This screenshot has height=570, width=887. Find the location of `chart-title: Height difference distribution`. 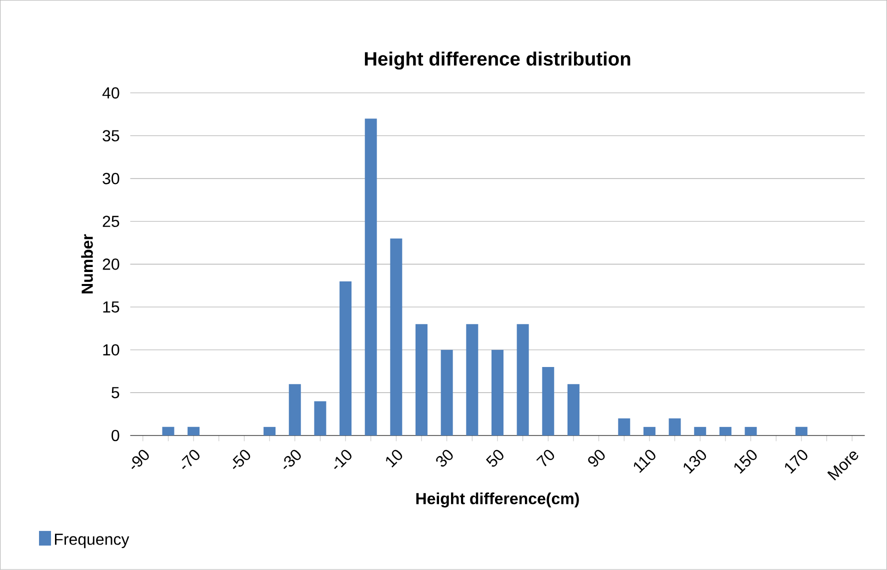

chart-title: Height difference distribution is located at coordinates (497, 61).